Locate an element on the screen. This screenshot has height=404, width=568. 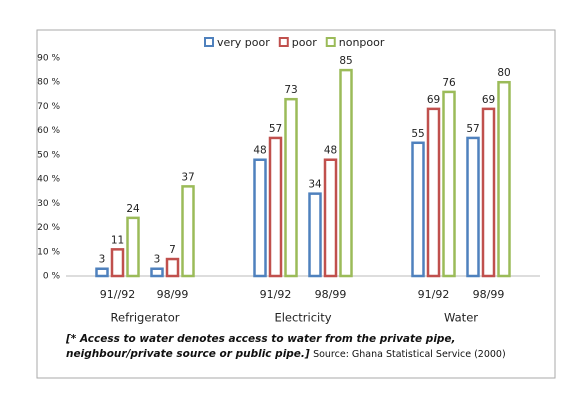
y-tick-label: 60 % is located at coordinates (48, 131).